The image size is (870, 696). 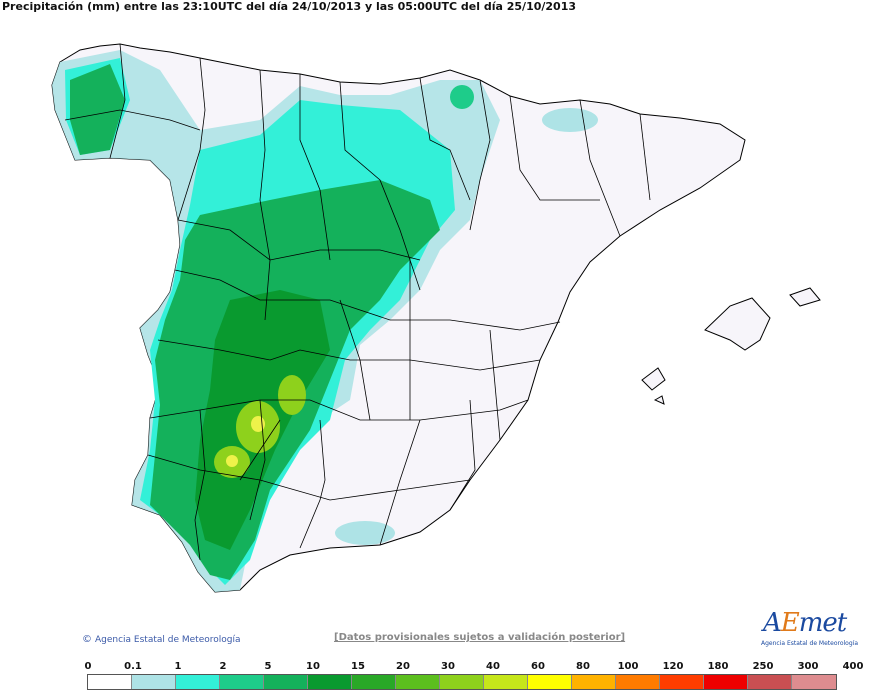 I want to click on legend-label: 10, so click(x=313, y=666).